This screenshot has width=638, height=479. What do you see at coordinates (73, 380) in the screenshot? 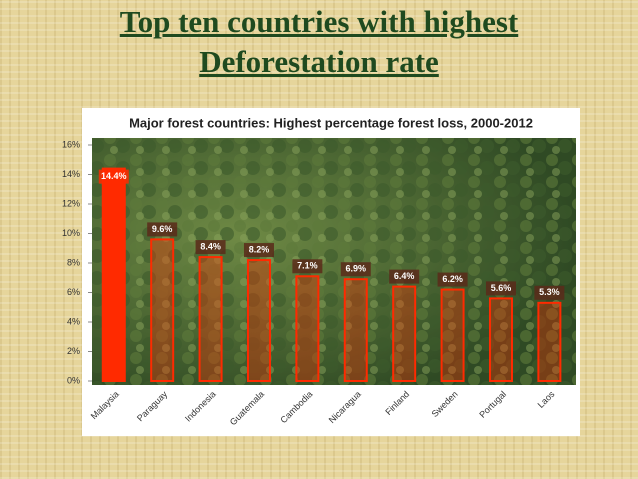
I see `y-tick-label: 0%` at bounding box center [73, 380].